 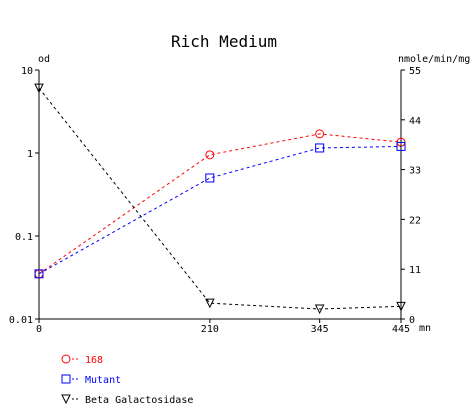 I want to click on left-axis-label: od, so click(x=44, y=59).